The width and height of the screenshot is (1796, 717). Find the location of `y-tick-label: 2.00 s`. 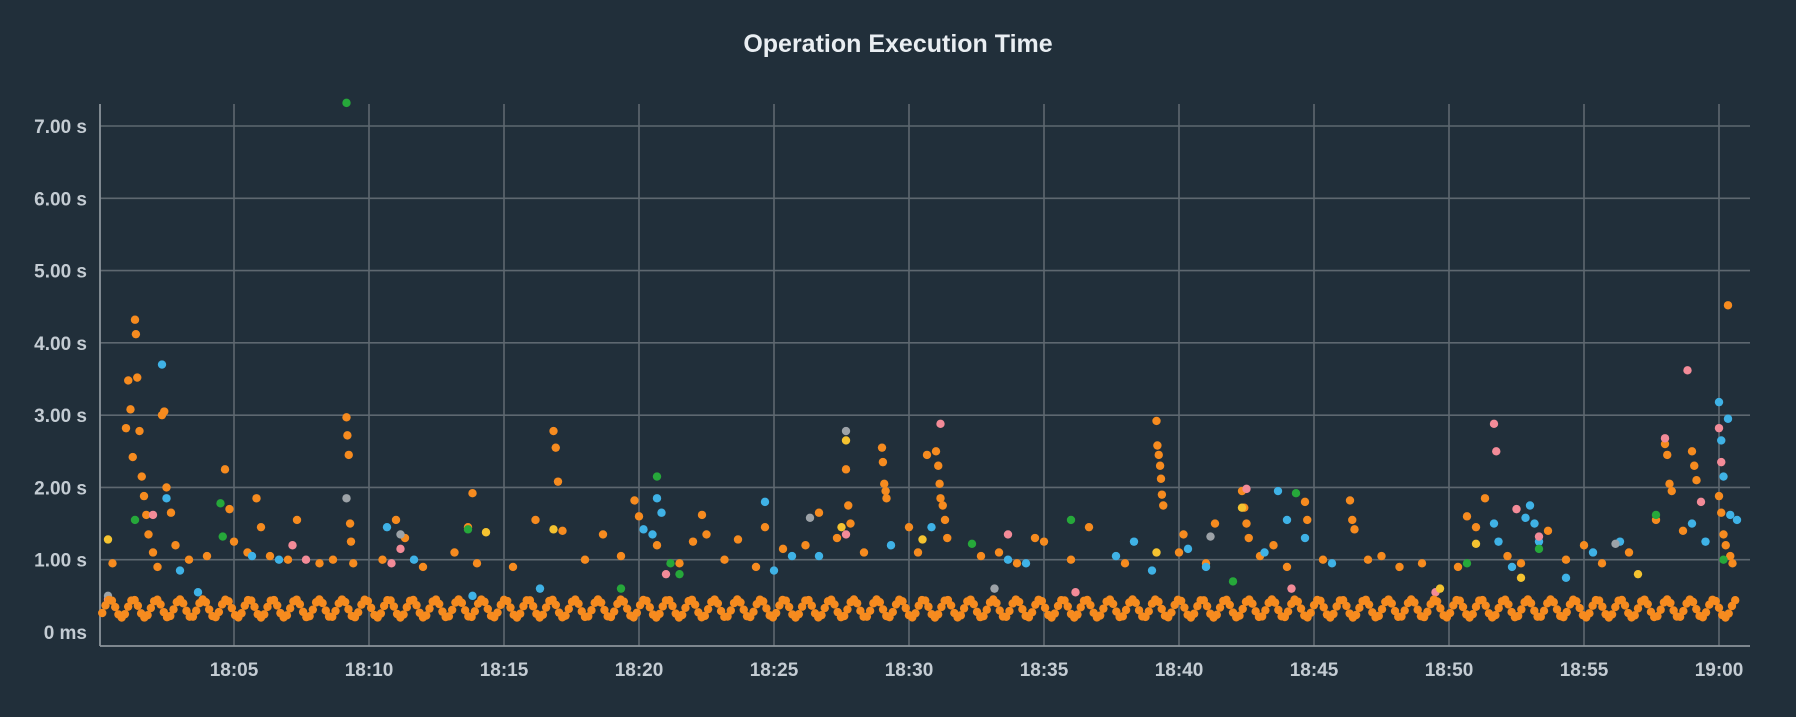

y-tick-label: 2.00 s is located at coordinates (60, 488).